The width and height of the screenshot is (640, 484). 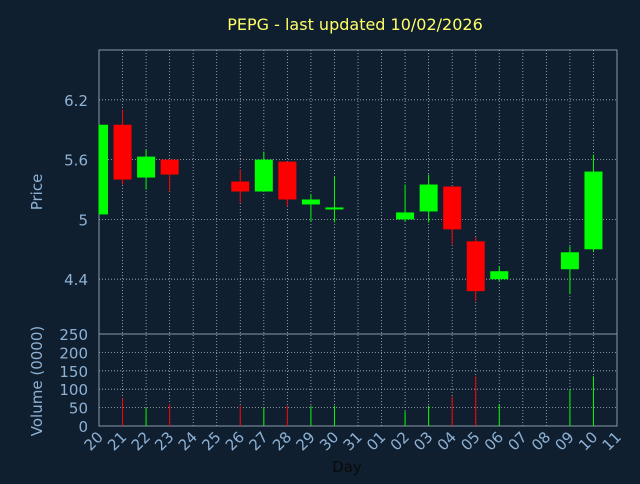 What do you see at coordinates (37, 381) in the screenshot?
I see `volume-axis-label: Volume (0000)` at bounding box center [37, 381].